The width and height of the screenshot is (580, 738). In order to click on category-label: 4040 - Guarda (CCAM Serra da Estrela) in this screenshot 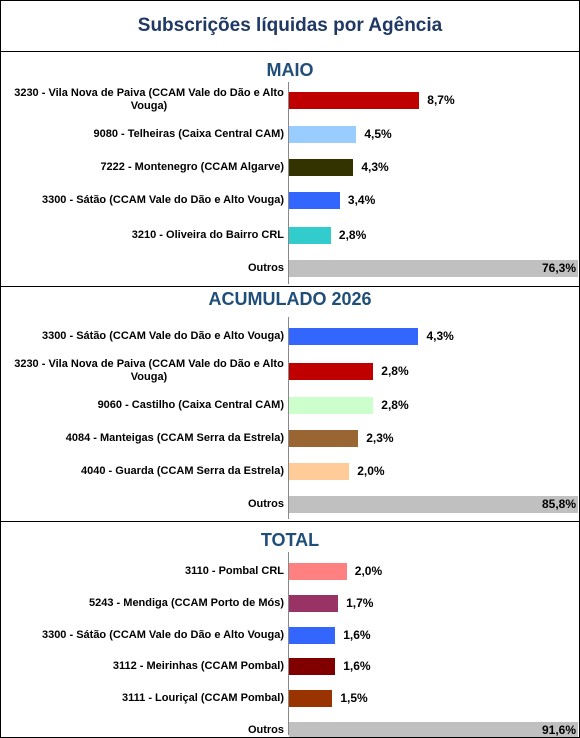, I will do `click(146, 471)`.